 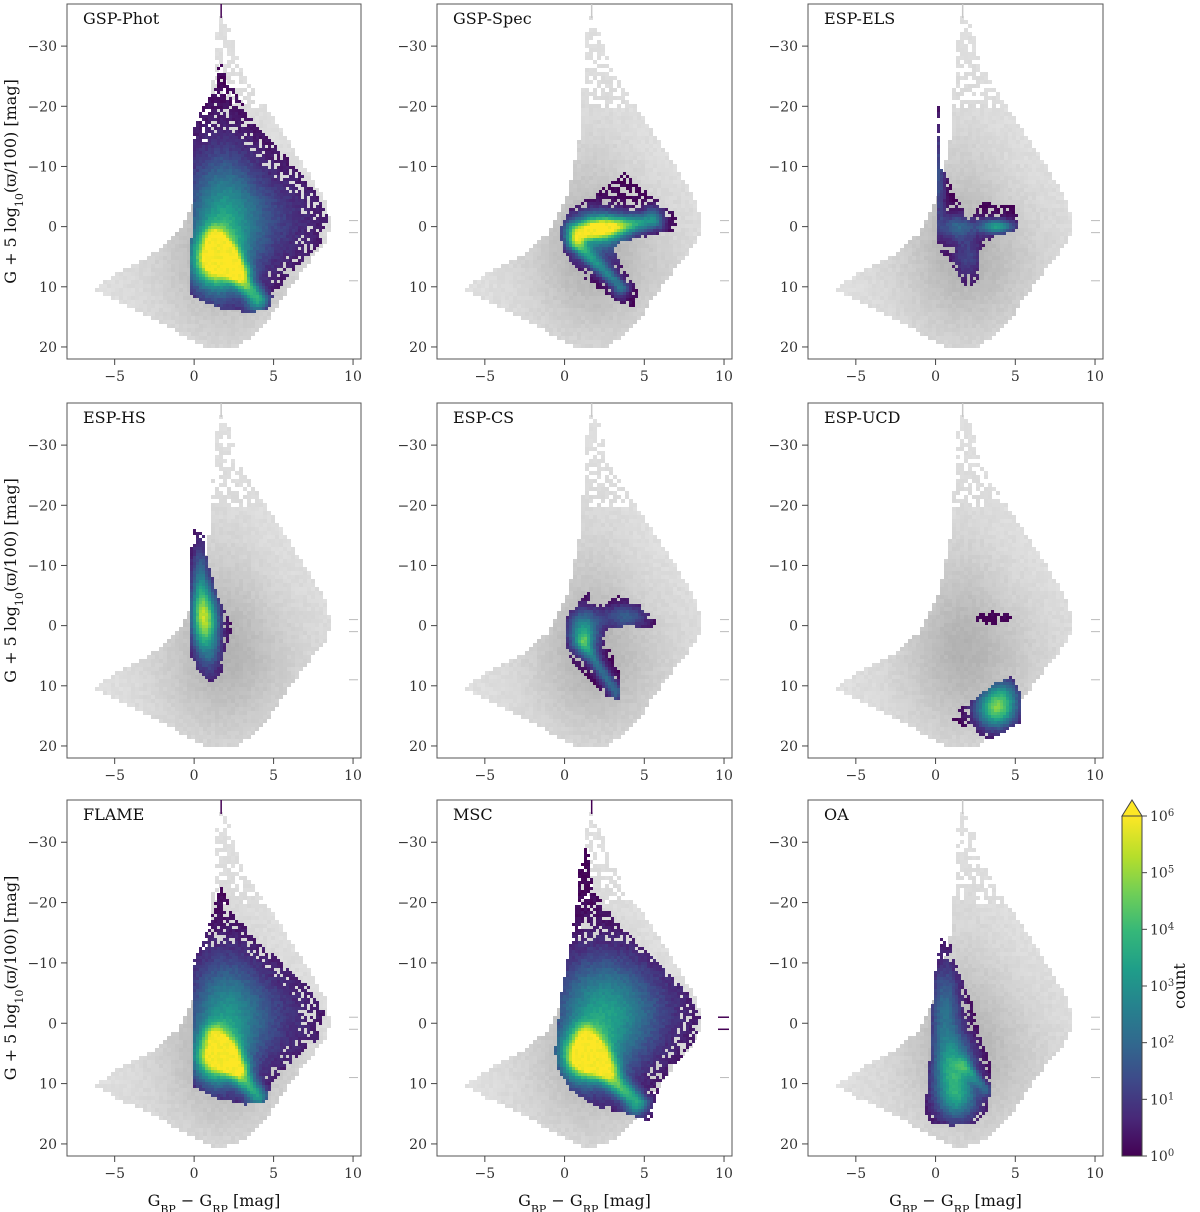 What do you see at coordinates (293, 221) in the screenshot?
I see `density-bin-1981` at bounding box center [293, 221].